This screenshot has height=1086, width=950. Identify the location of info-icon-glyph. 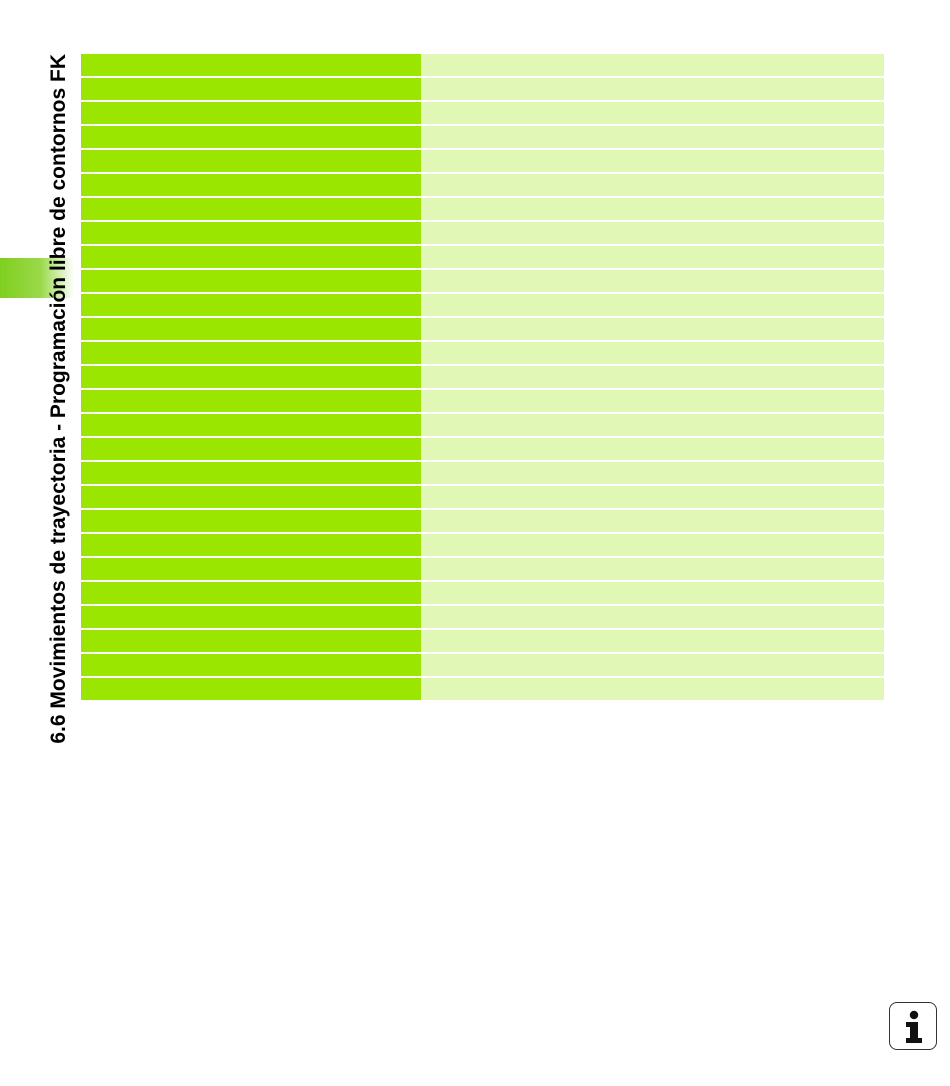
(914, 1026).